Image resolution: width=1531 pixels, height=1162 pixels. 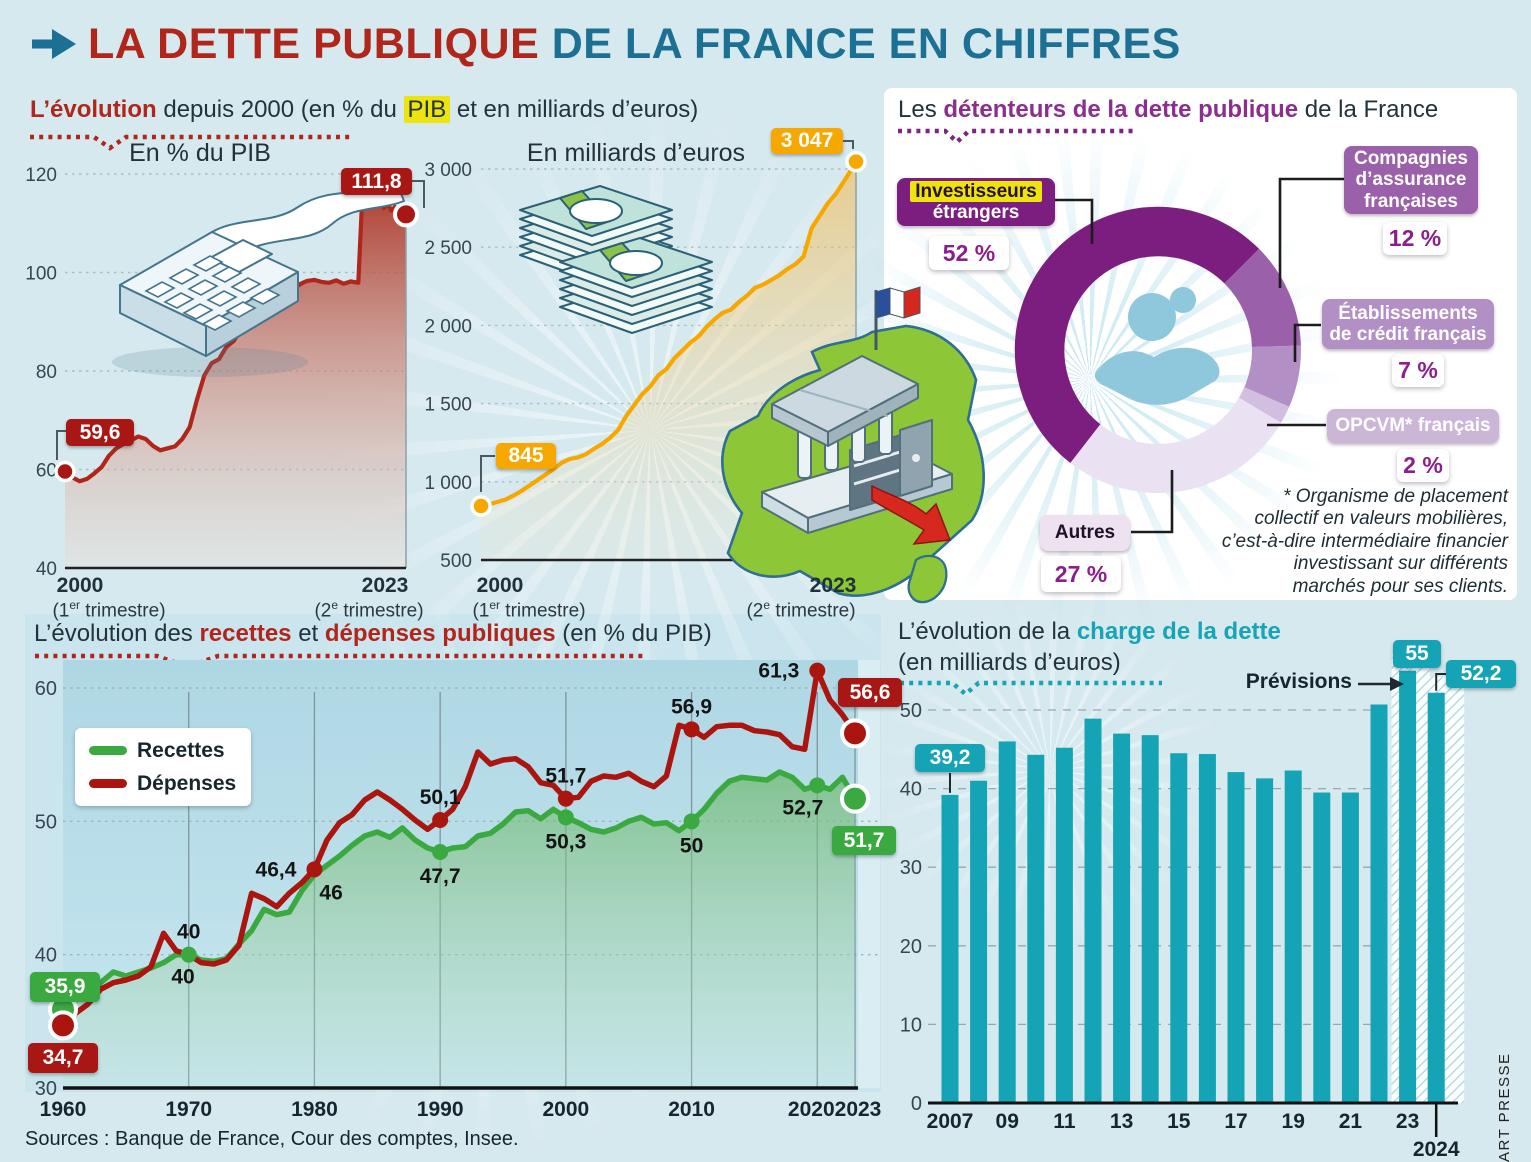 I want to click on page-title-blue: DE LA FRANCE EN CHIFFRES, so click(x=860, y=44).